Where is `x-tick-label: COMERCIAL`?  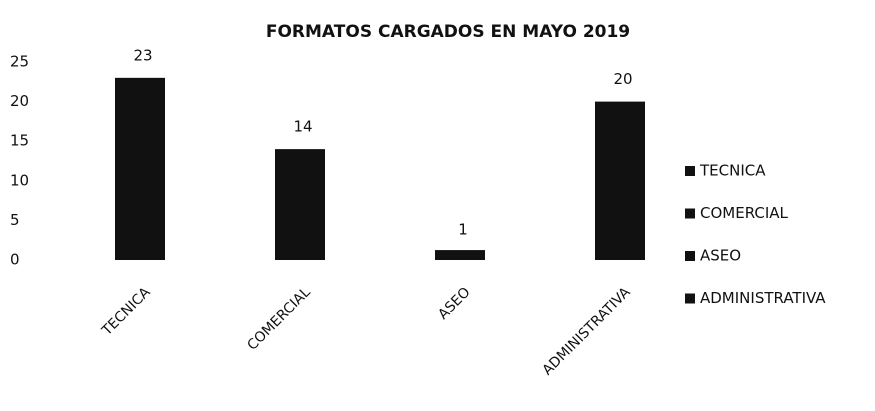 x-tick-label: COMERCIAL is located at coordinates (278, 318).